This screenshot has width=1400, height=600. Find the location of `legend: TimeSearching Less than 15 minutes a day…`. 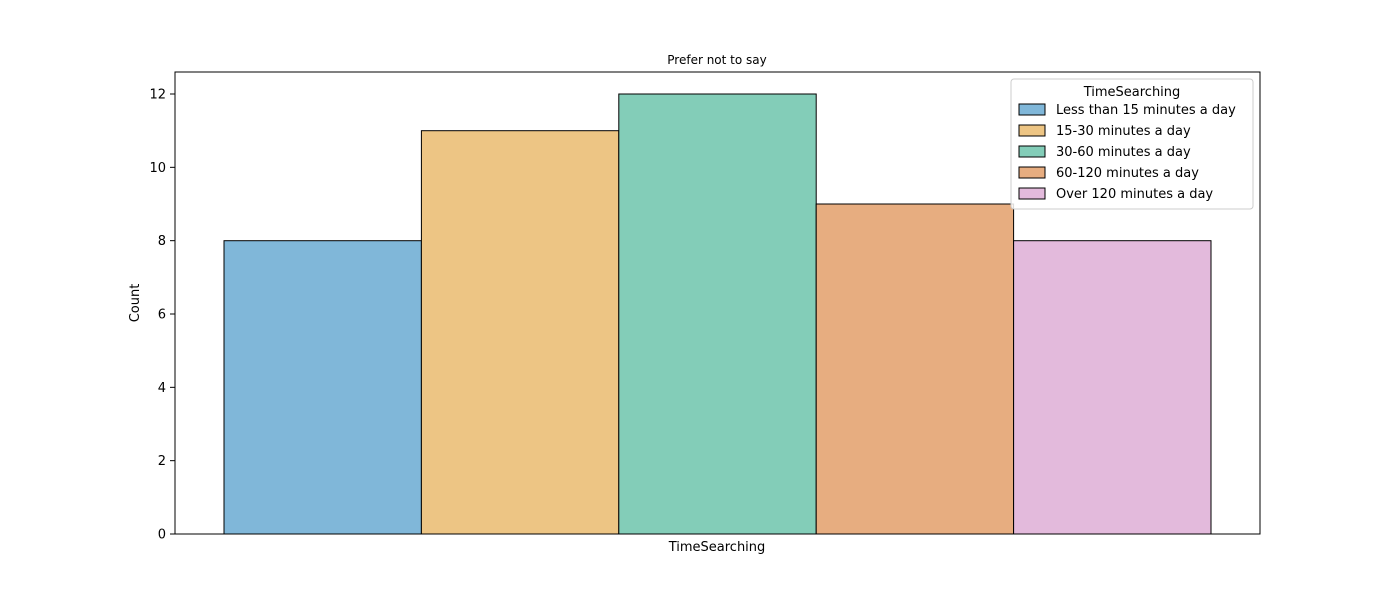

legend: TimeSearching Less than 15 minutes a day… is located at coordinates (1132, 144).